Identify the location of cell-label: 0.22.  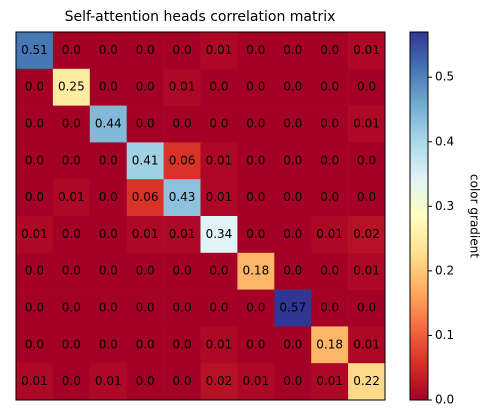
(366, 381).